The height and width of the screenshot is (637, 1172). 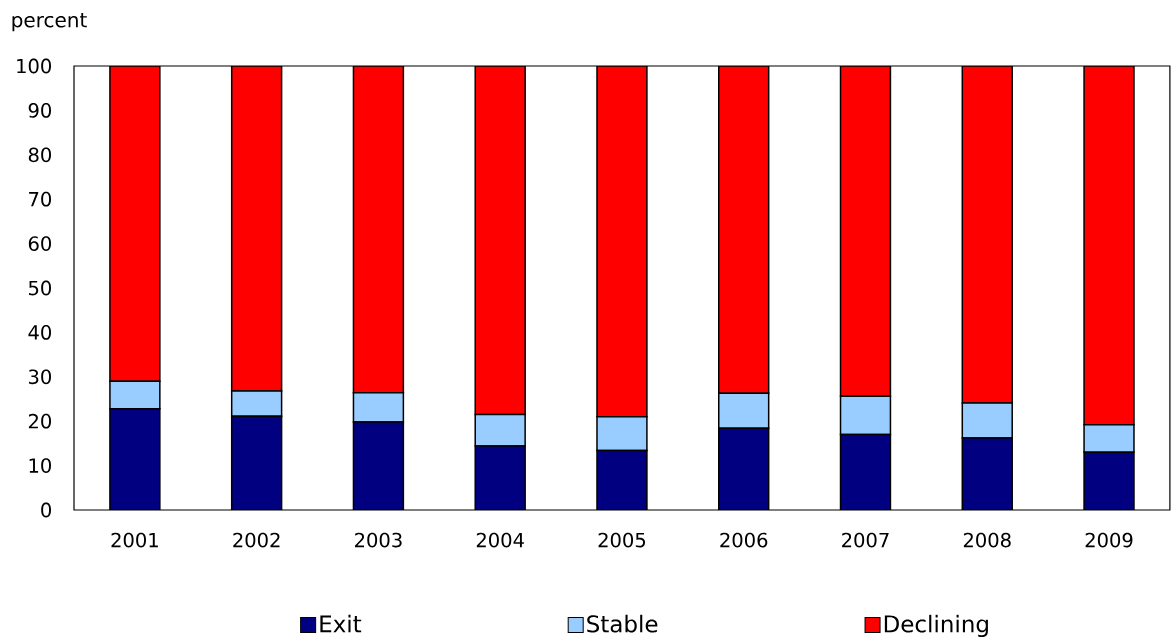 What do you see at coordinates (987, 540) in the screenshot?
I see `x-tick-label: 2008` at bounding box center [987, 540].